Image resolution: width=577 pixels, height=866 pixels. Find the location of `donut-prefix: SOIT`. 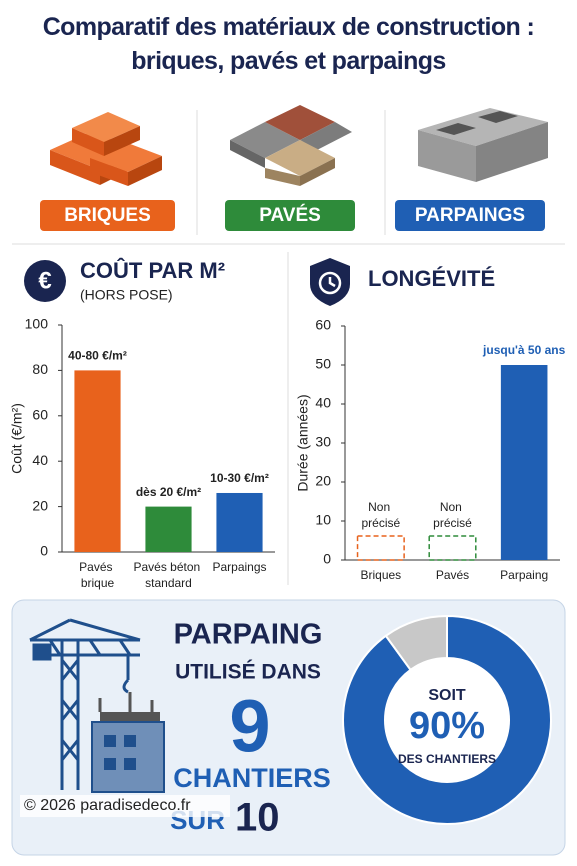

donut-prefix: SOIT is located at coordinates (447, 695).